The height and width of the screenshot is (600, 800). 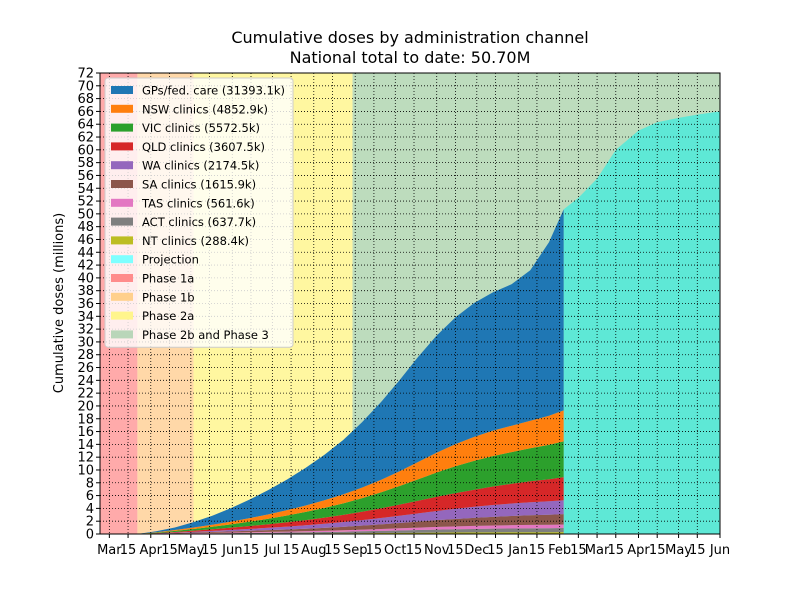 What do you see at coordinates (203, 147) in the screenshot?
I see `legend-label-3: QLD clinics (3607.5k)` at bounding box center [203, 147].